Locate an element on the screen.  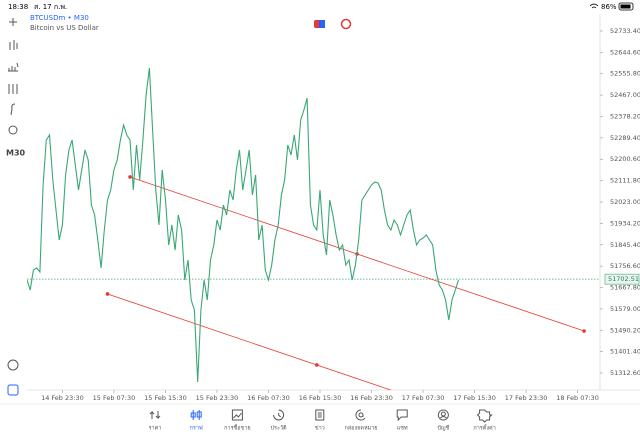
tab-label: กราฟ is located at coordinates (196, 428).